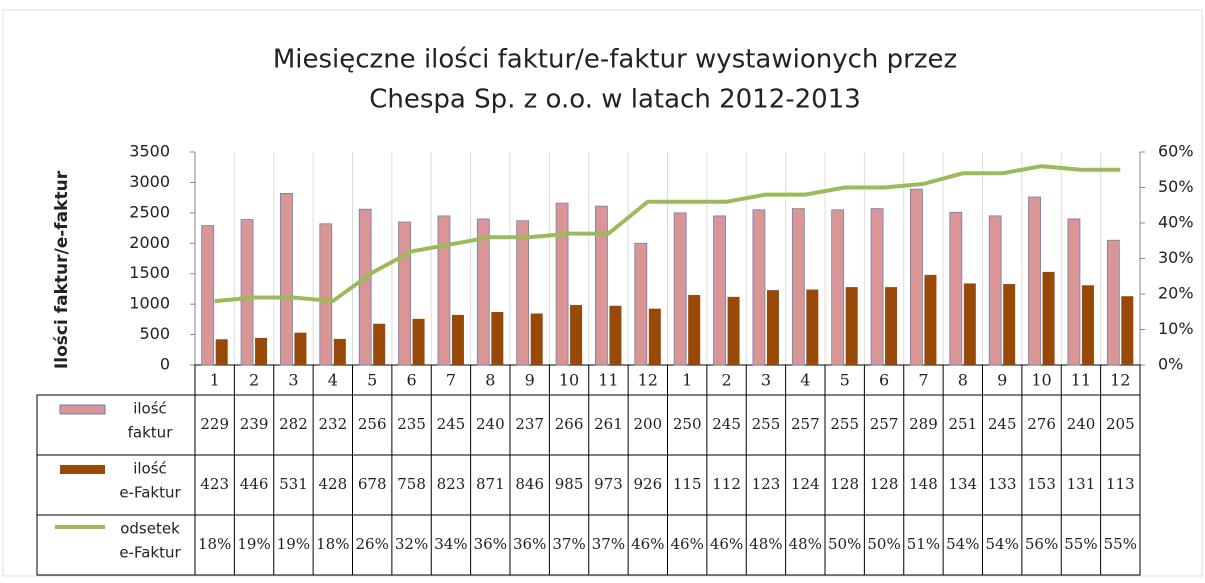 This screenshot has width=1205, height=583. What do you see at coordinates (529, 424) in the screenshot?
I see `table-value: 237` at bounding box center [529, 424].